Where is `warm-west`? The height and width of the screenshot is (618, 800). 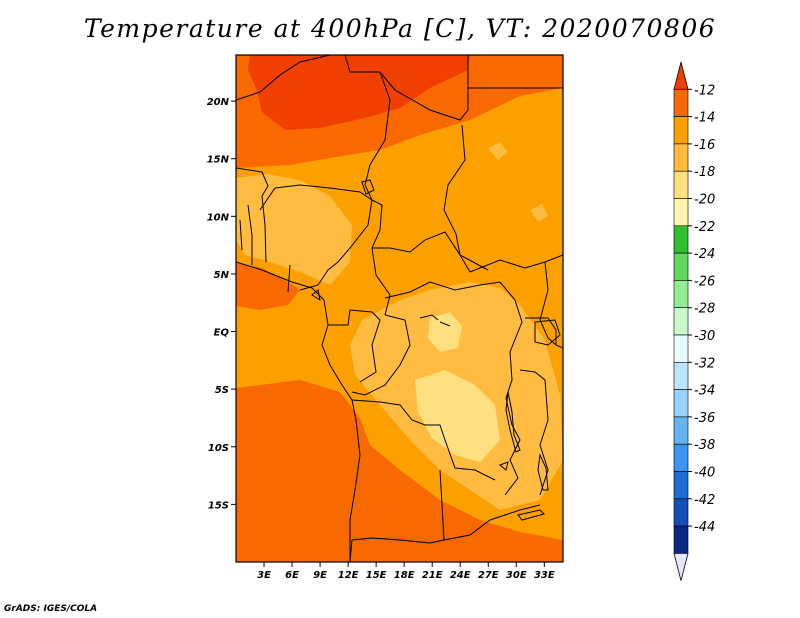
warm-west is located at coordinates (268, 286).